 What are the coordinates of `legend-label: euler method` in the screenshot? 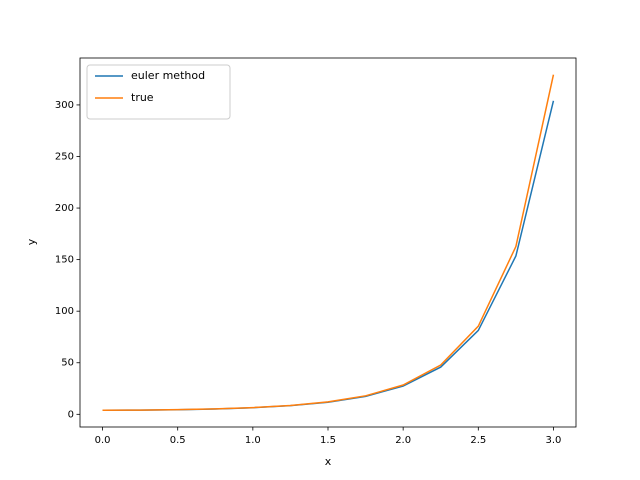 It's located at (168, 75).